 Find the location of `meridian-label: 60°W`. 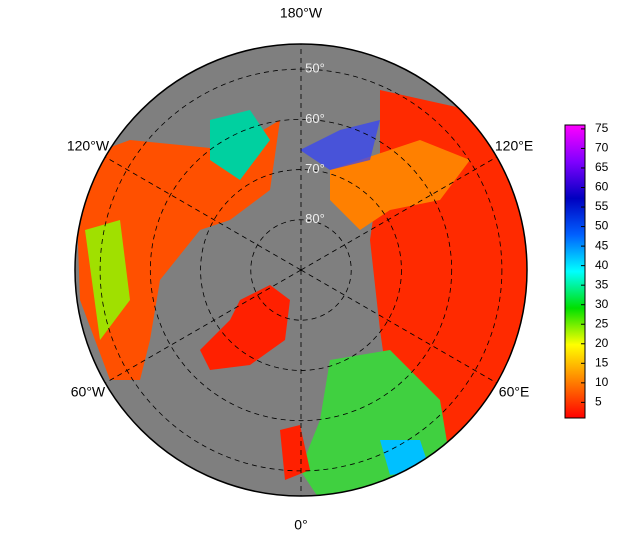

meridian-label: 60°W is located at coordinates (88, 392).